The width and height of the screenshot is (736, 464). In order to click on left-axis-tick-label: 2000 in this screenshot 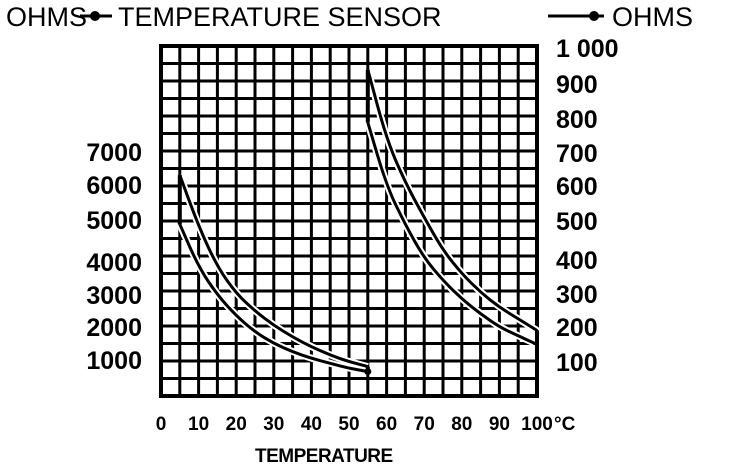, I will do `click(114, 328)`.